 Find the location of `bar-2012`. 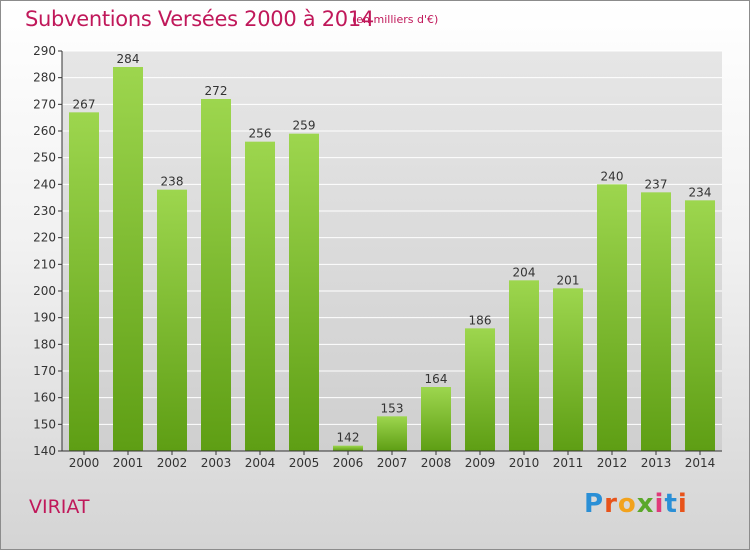

bar-2012 is located at coordinates (612, 318).